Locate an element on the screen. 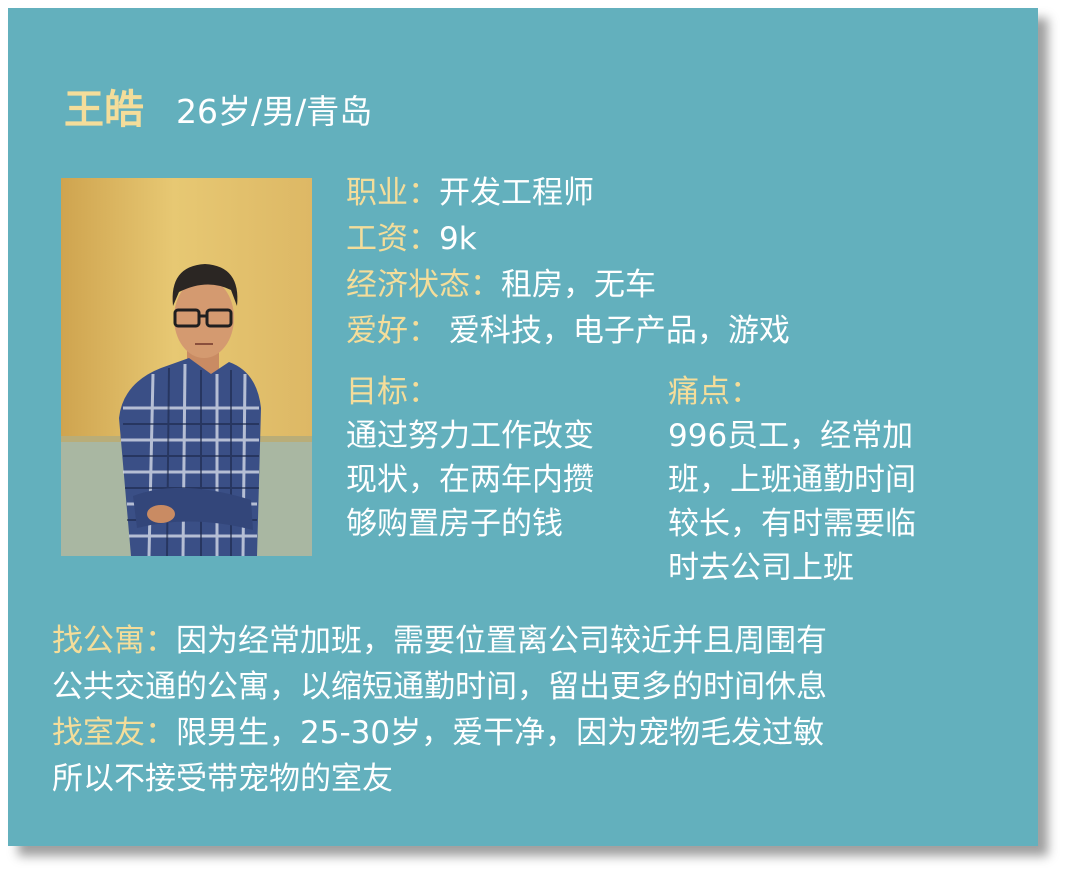 This screenshot has height=872, width=1068. goal-section: 目标： 通过努力工作改变 现状，在两年内攒 够购置房子的钱 is located at coordinates (470, 458).